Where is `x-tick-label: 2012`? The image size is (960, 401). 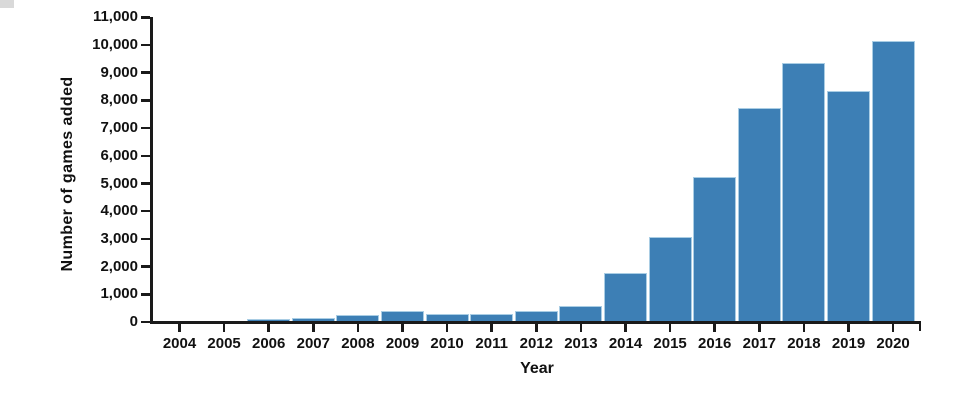
x-tick-label: 2012 is located at coordinates (536, 343).